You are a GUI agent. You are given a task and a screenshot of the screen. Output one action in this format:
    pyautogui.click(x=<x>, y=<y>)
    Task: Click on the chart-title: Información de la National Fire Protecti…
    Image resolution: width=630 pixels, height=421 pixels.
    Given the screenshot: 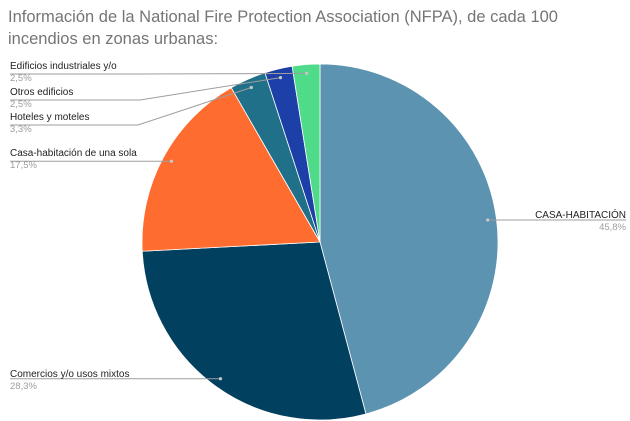 What is the action you would take?
    pyautogui.click(x=283, y=28)
    